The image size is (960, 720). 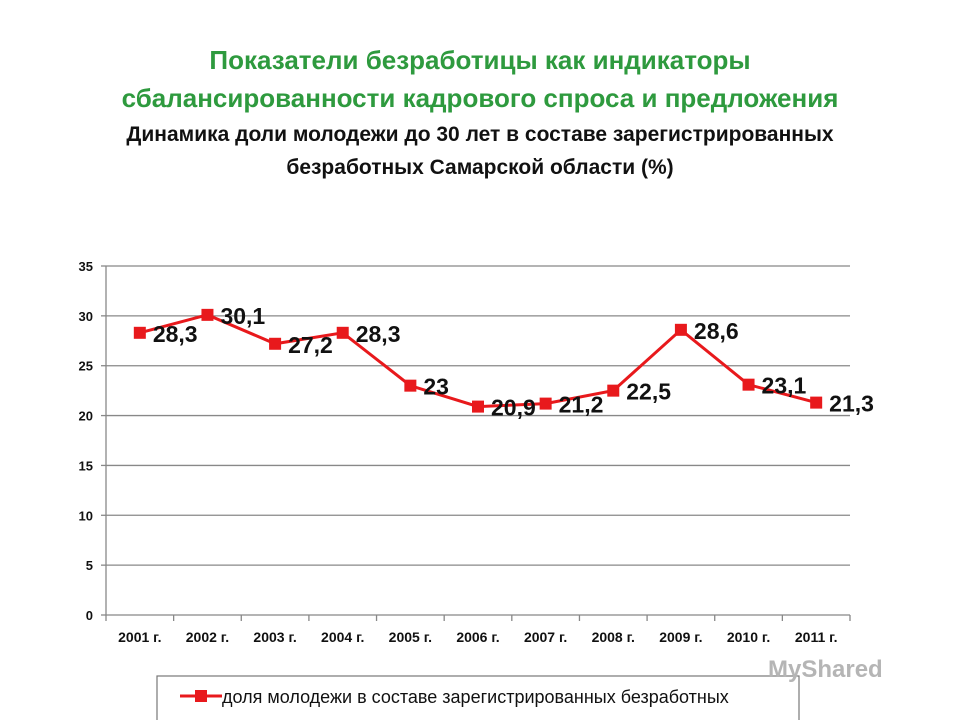 I want to click on legend-marker, so click(x=201, y=696).